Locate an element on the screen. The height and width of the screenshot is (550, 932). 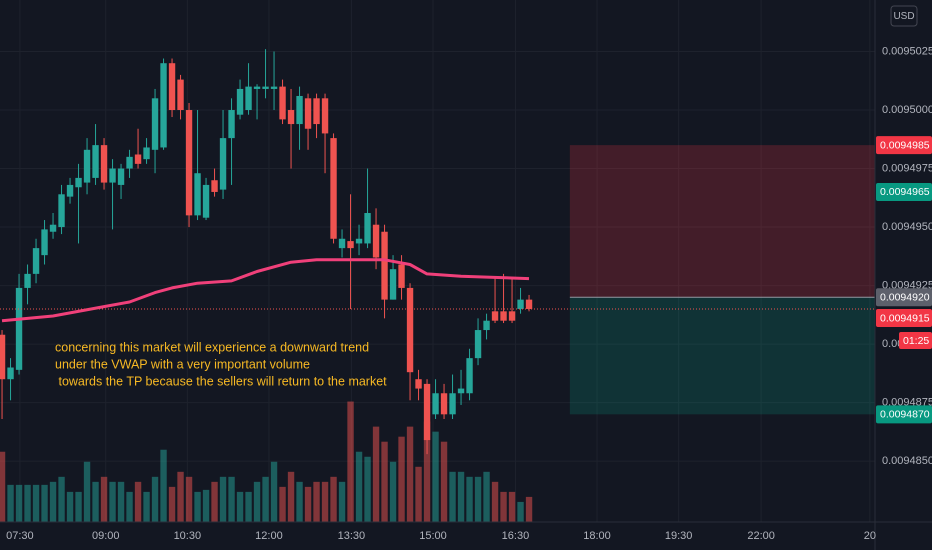
countdown-box is located at coordinates (915, 340).